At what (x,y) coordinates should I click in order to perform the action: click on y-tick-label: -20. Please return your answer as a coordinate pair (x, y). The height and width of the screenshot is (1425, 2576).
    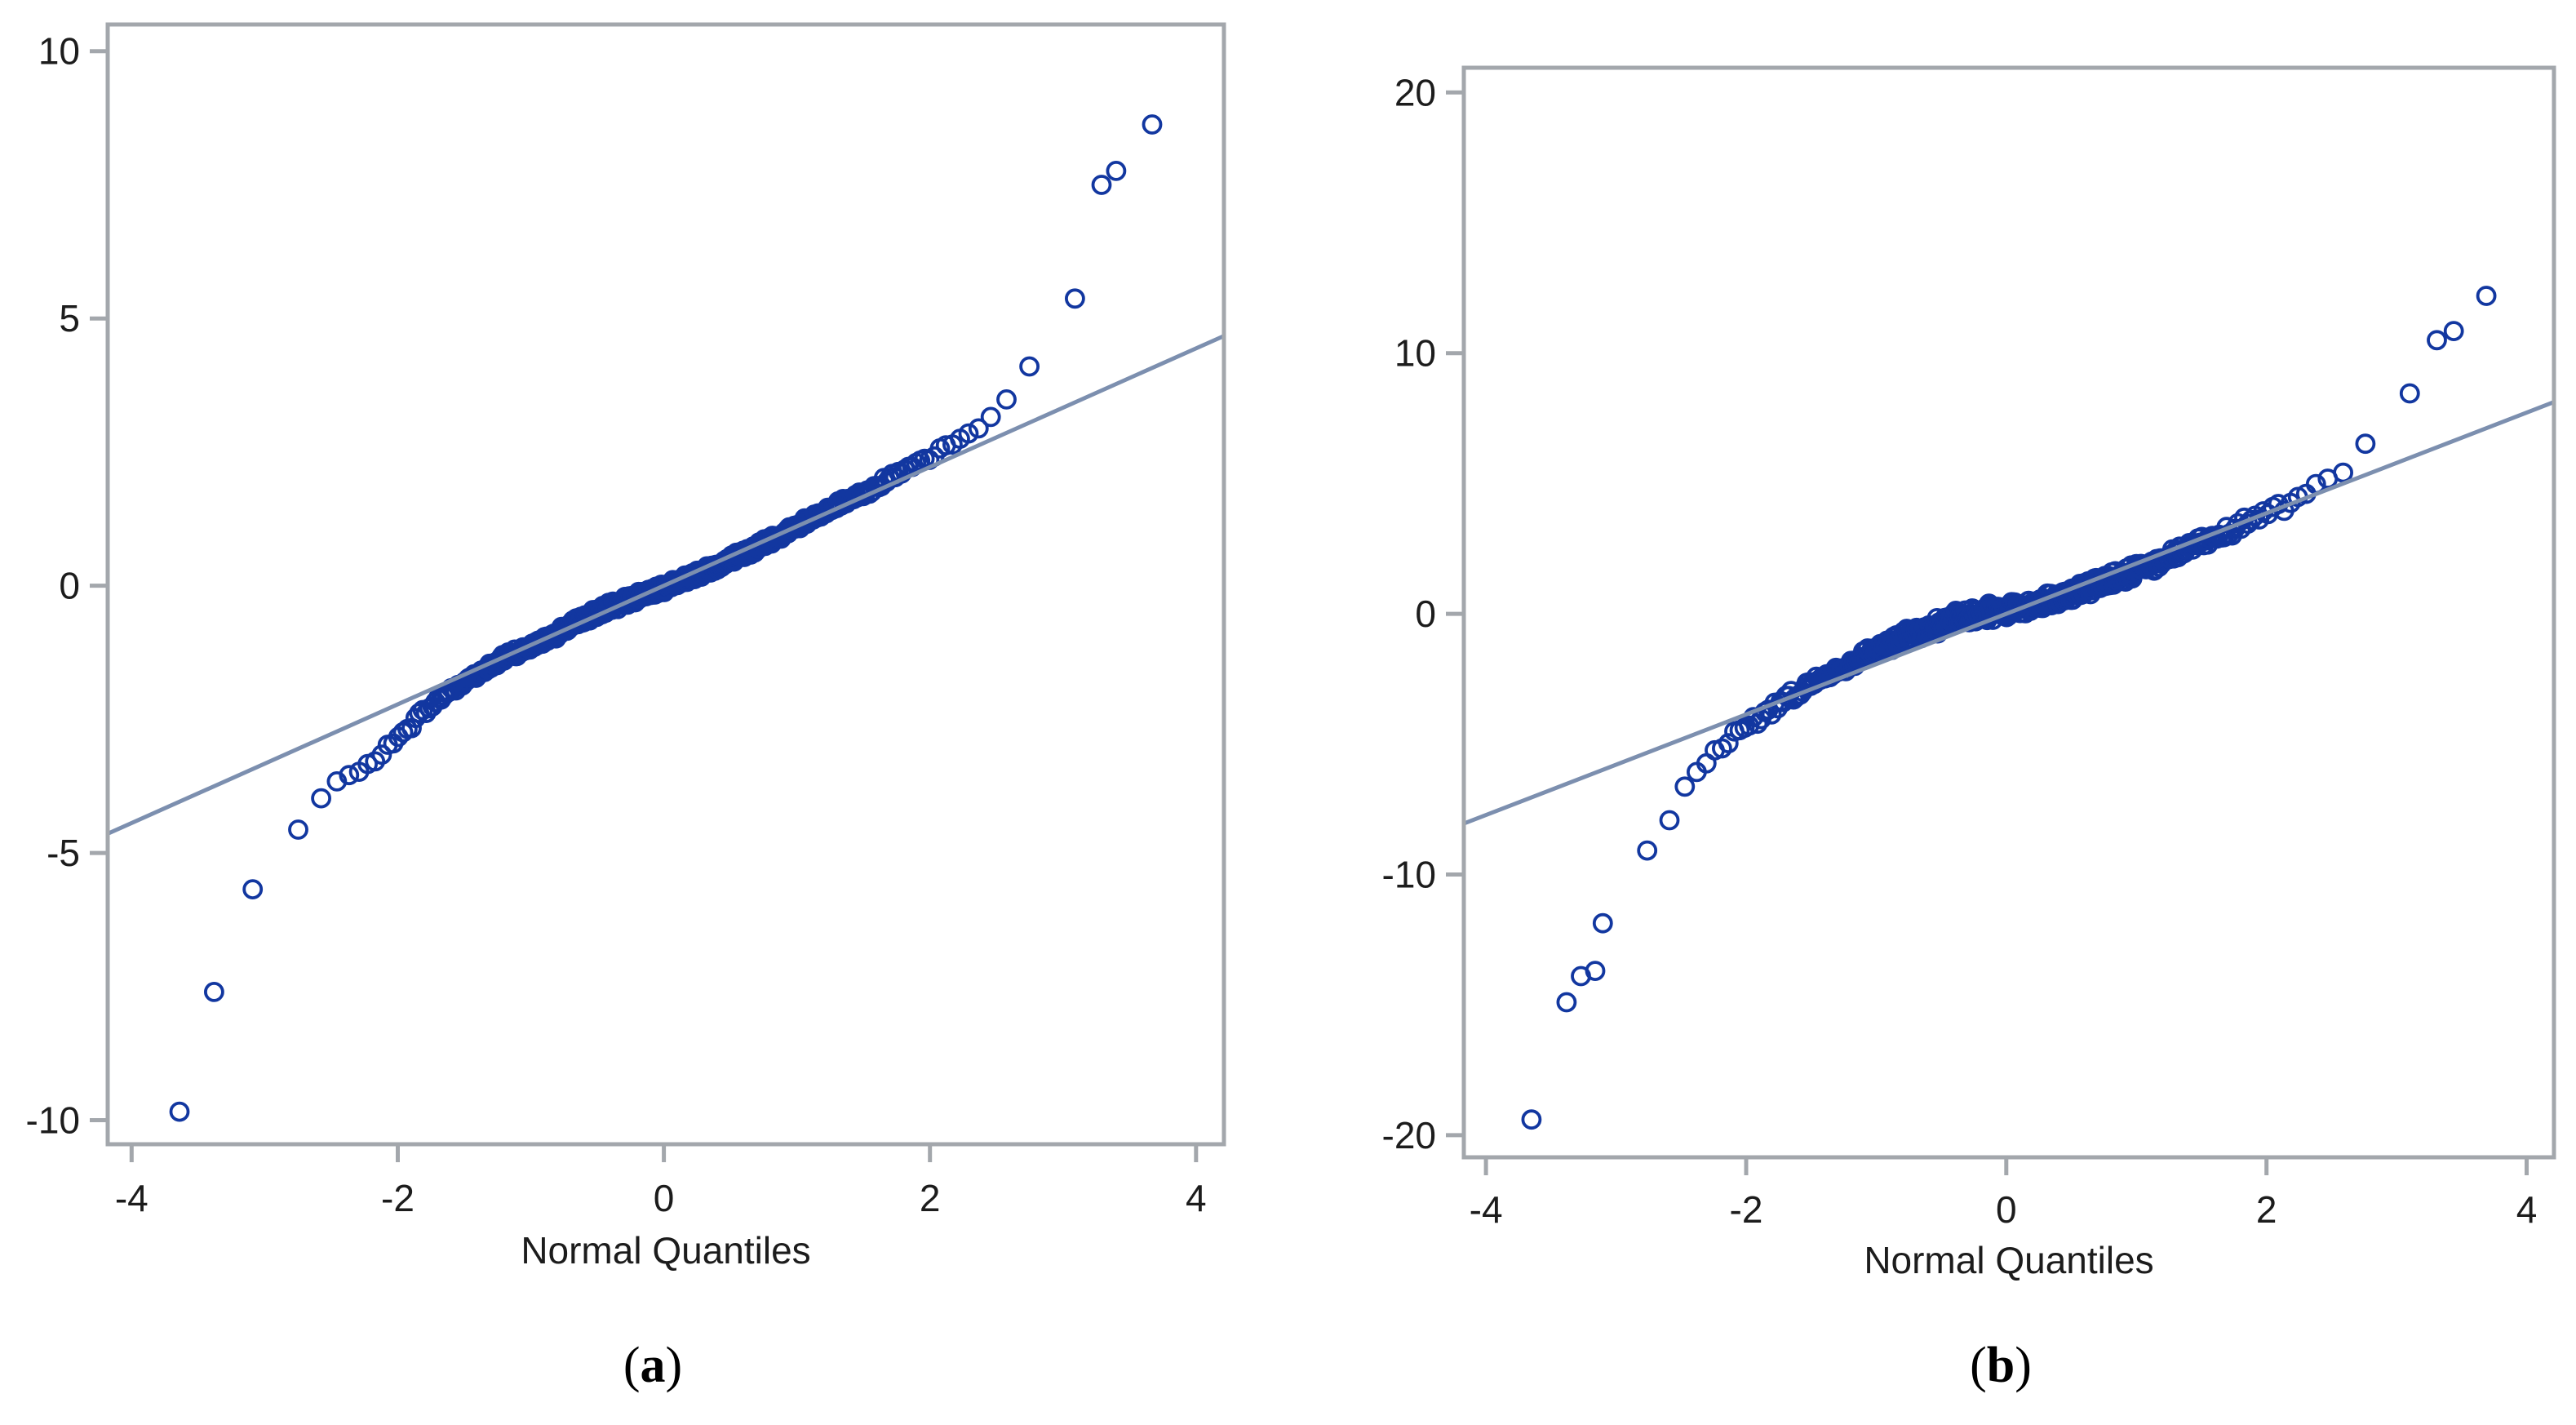
    Looking at the image, I should click on (1409, 1135).